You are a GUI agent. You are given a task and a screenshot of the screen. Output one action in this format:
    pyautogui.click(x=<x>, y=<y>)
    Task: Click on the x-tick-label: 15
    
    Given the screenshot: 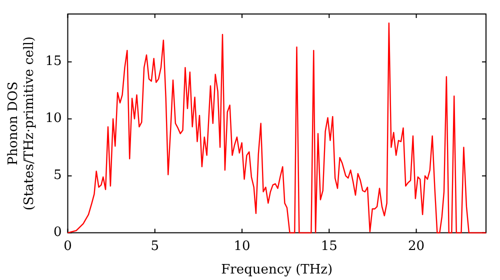 What is the action you would take?
    pyautogui.click(x=329, y=246)
    